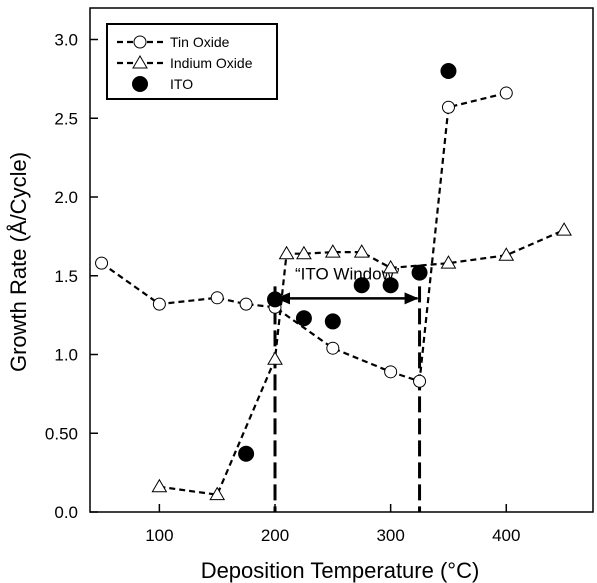 Image resolution: width=597 pixels, height=583 pixels. Describe the element at coordinates (200, 42) in the screenshot. I see `legend-tin-oxide-label: Tin Oxide` at that location.